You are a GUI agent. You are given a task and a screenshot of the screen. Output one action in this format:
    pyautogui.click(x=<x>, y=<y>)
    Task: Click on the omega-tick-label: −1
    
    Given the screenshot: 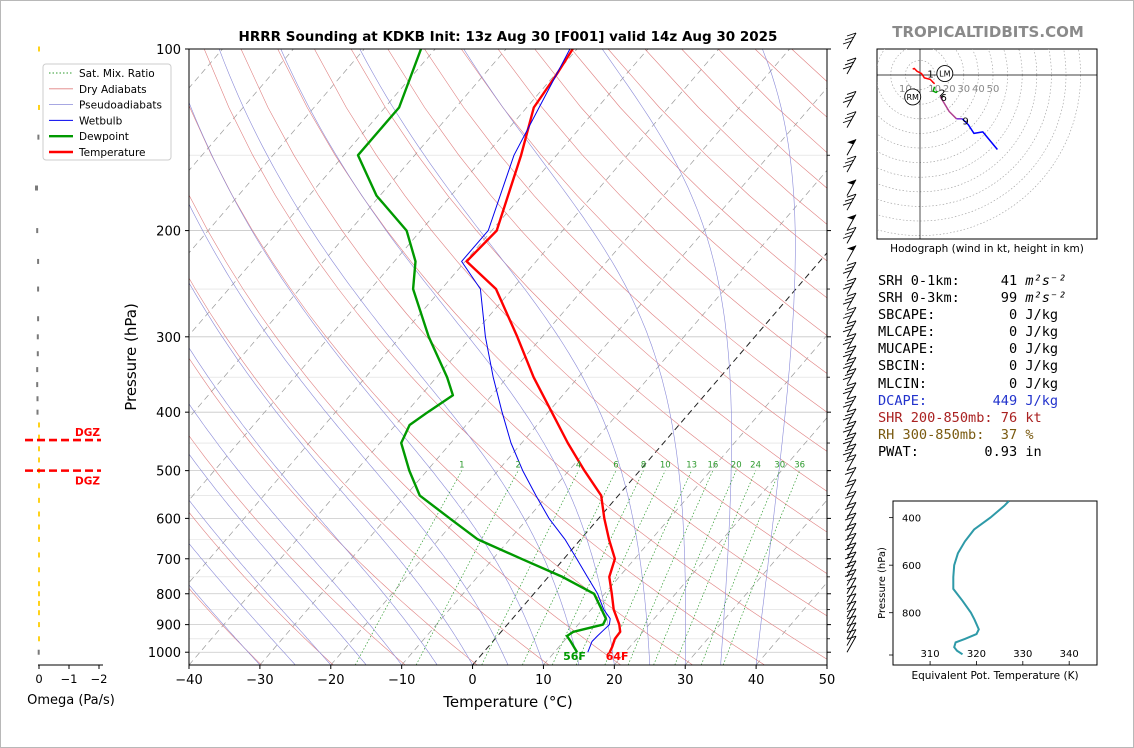 What is the action you would take?
    pyautogui.click(x=69, y=679)
    